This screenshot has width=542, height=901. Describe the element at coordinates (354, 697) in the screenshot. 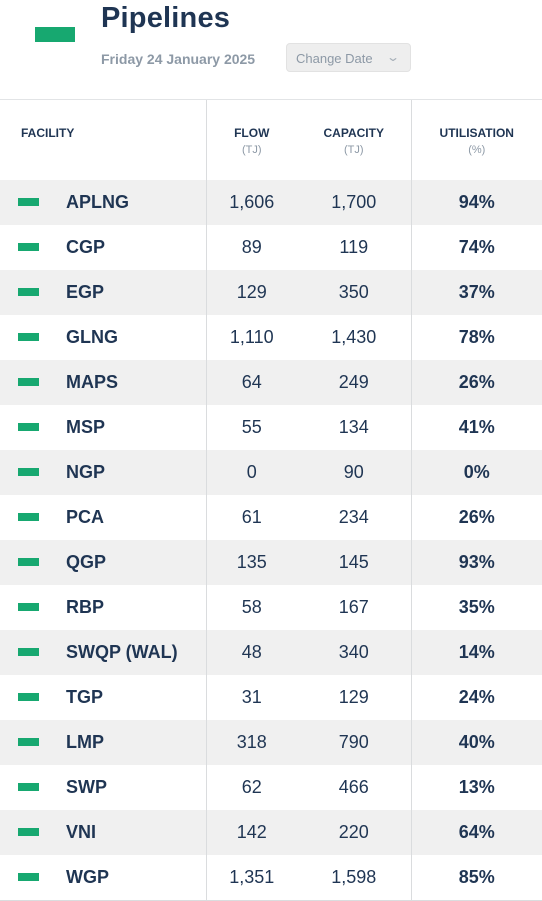

I see `capacity-cell: 129` at that location.